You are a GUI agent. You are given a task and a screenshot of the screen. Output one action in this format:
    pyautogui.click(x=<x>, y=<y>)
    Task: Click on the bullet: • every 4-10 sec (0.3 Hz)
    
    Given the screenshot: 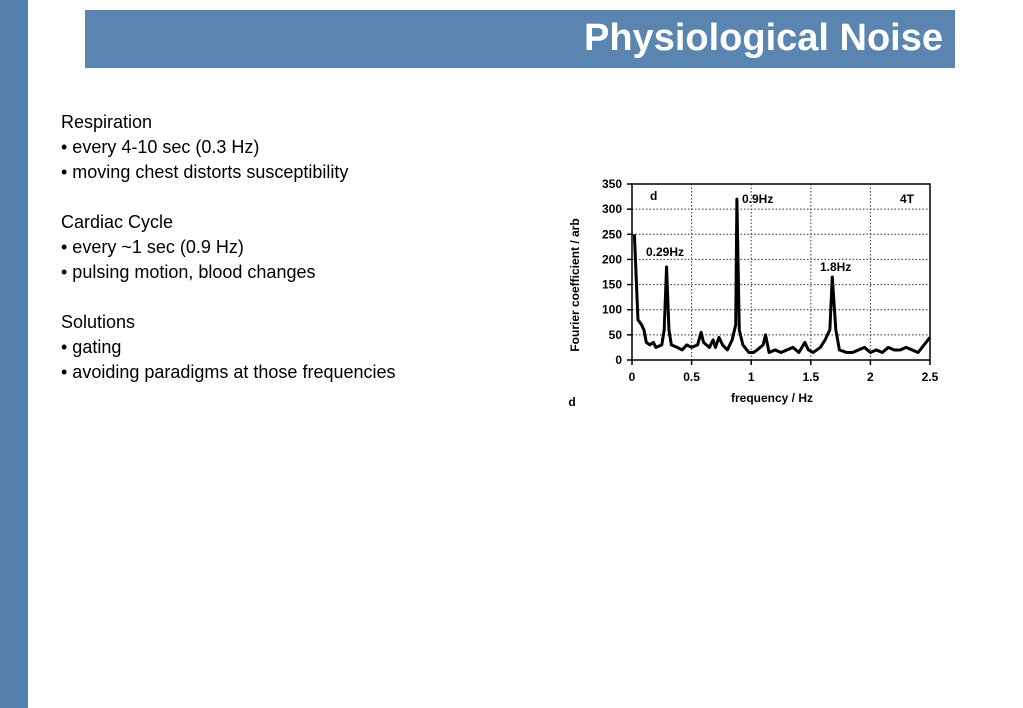 What is the action you would take?
    pyautogui.click(x=160, y=147)
    